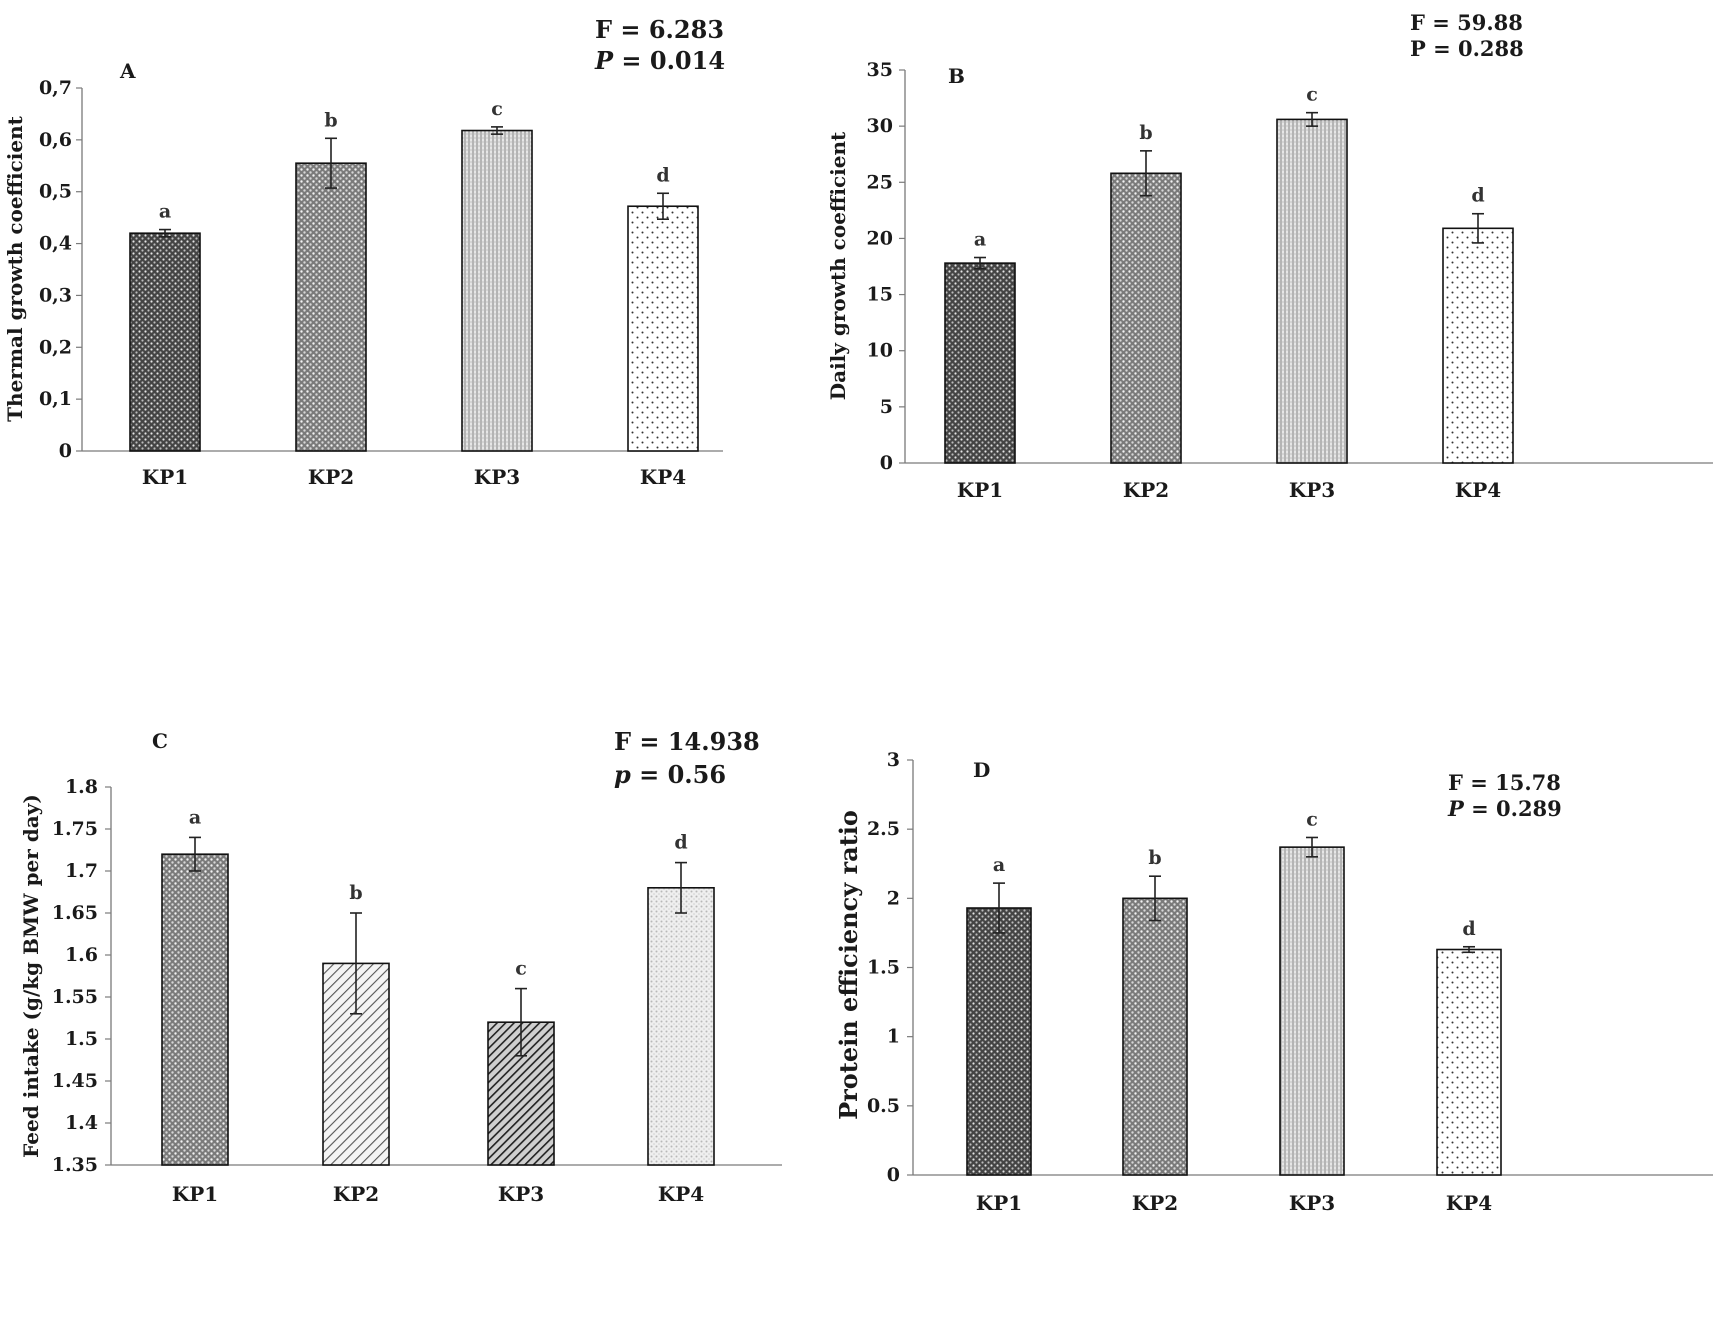  I want to click on panel-b-y-tick-label: 20, so click(880, 238).